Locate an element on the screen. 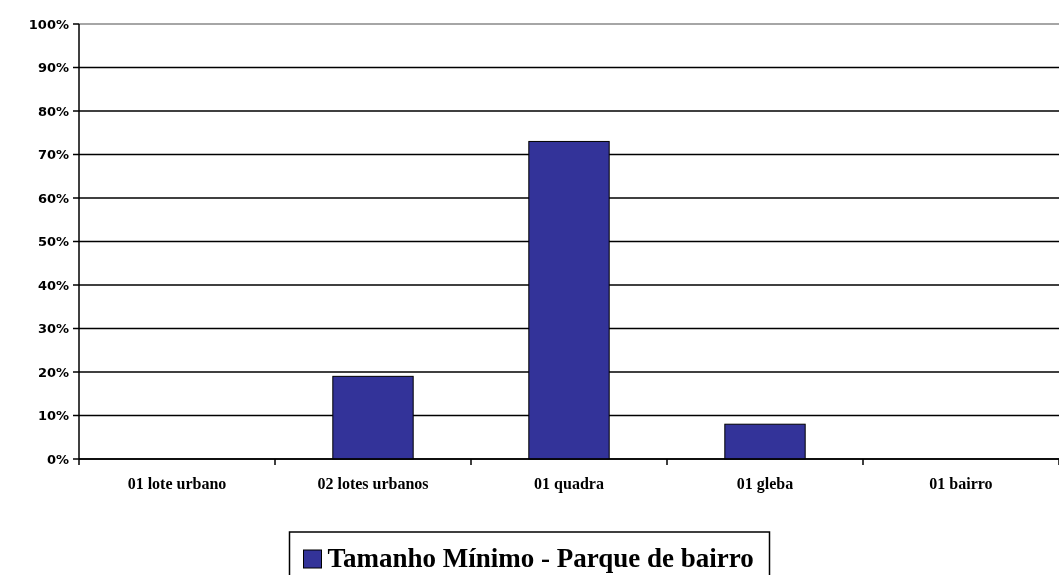 The width and height of the screenshot is (1059, 575). y-tick-label: 20% is located at coordinates (53, 372).